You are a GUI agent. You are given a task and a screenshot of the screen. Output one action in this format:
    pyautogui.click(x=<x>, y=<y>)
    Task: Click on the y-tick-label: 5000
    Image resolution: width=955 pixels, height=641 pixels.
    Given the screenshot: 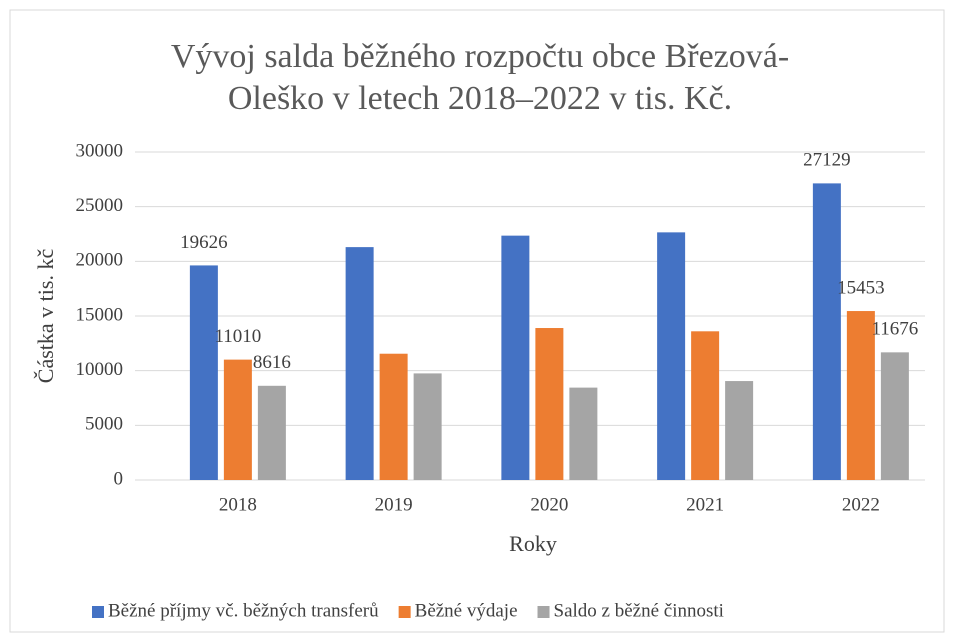 What is the action you would take?
    pyautogui.click(x=104, y=424)
    